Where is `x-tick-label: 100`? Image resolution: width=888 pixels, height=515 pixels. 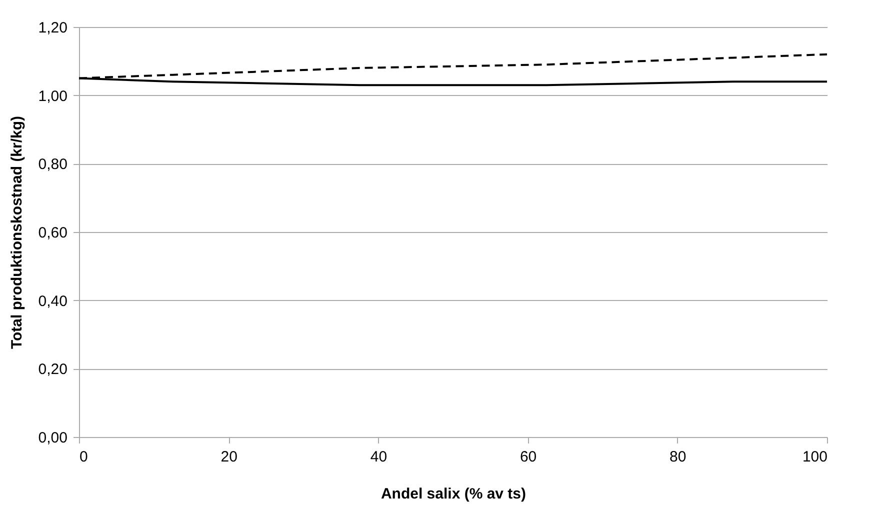
x-tick-label: 100 is located at coordinates (815, 457).